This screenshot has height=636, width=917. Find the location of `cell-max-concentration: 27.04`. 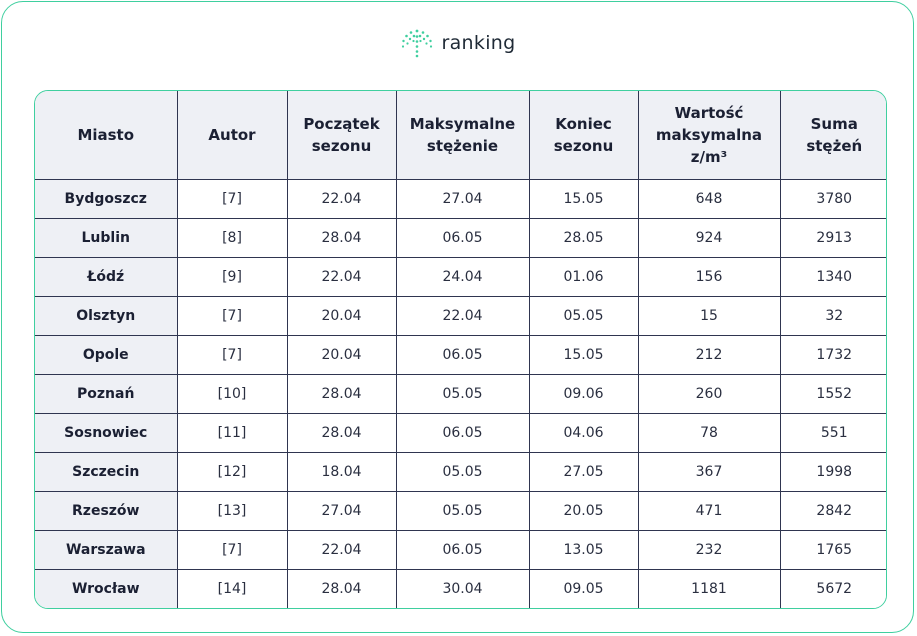

cell-max-concentration: 27.04 is located at coordinates (462, 199).